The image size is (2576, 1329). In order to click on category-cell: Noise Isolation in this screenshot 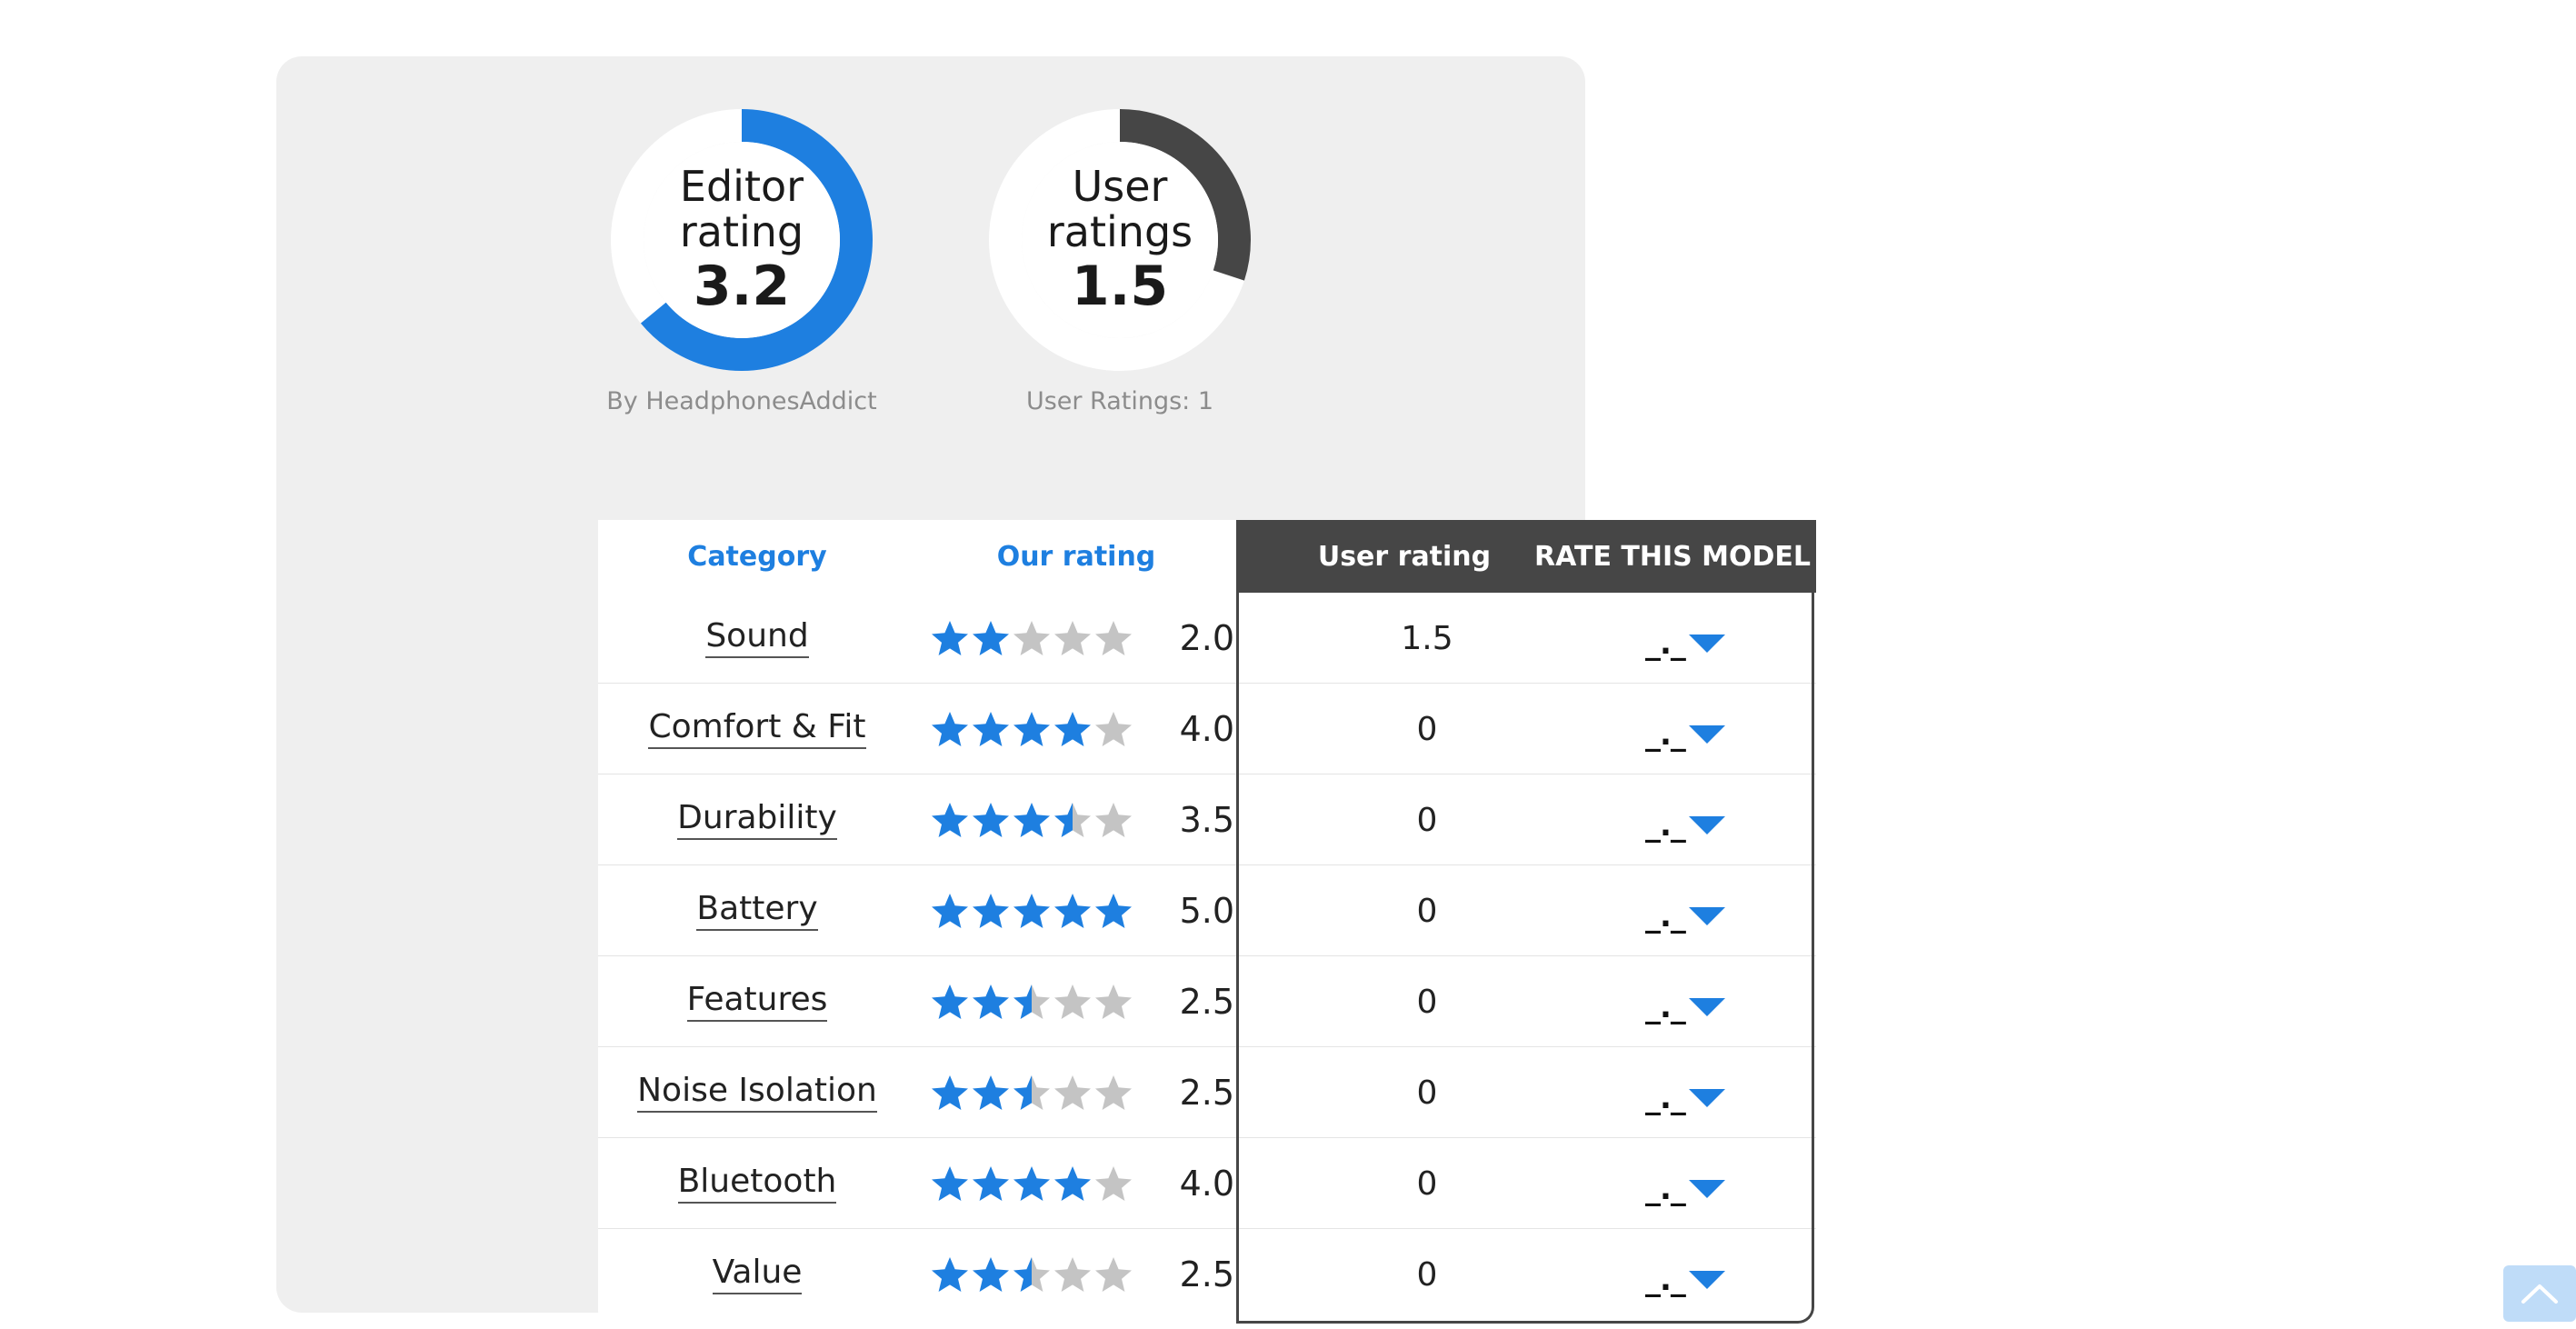, I will do `click(757, 1093)`.